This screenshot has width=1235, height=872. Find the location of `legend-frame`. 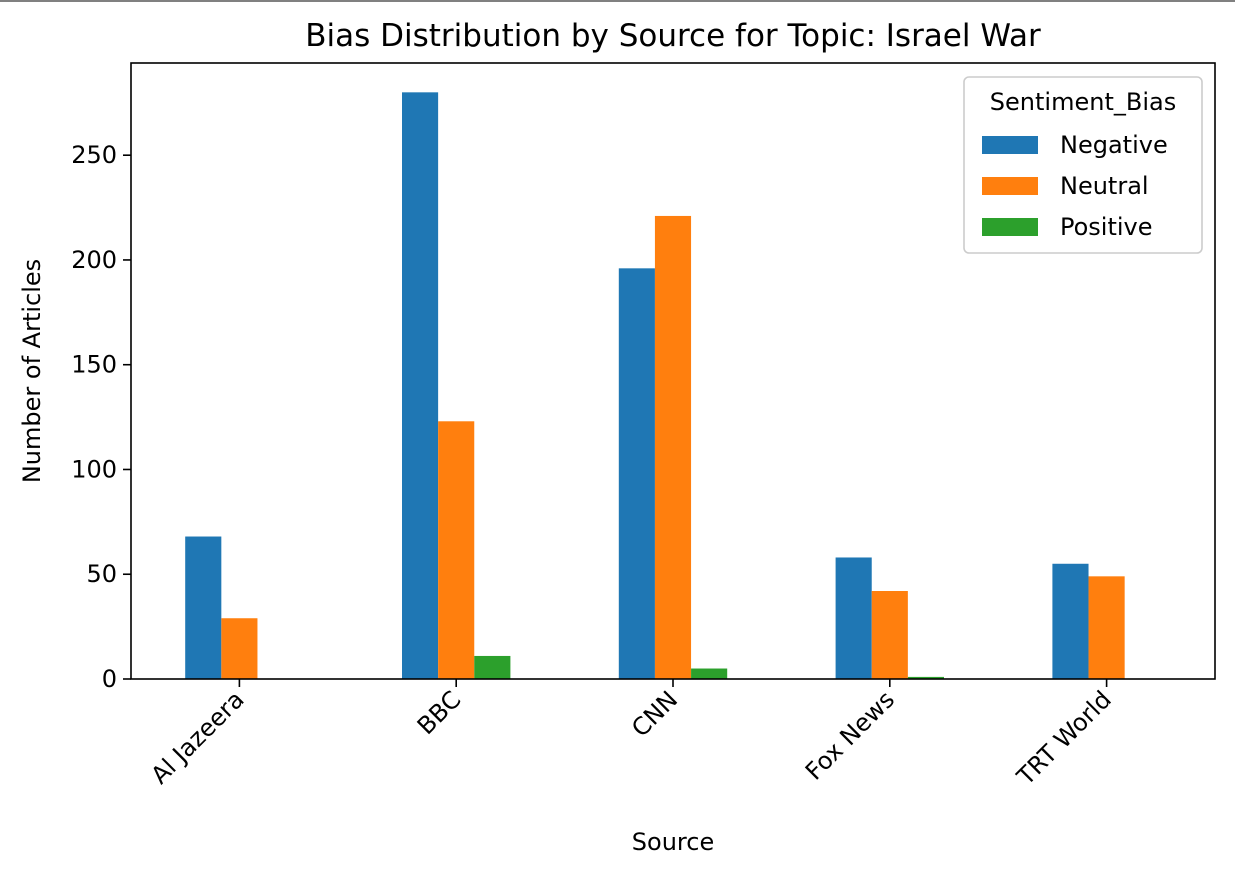

legend-frame is located at coordinates (1083, 165).